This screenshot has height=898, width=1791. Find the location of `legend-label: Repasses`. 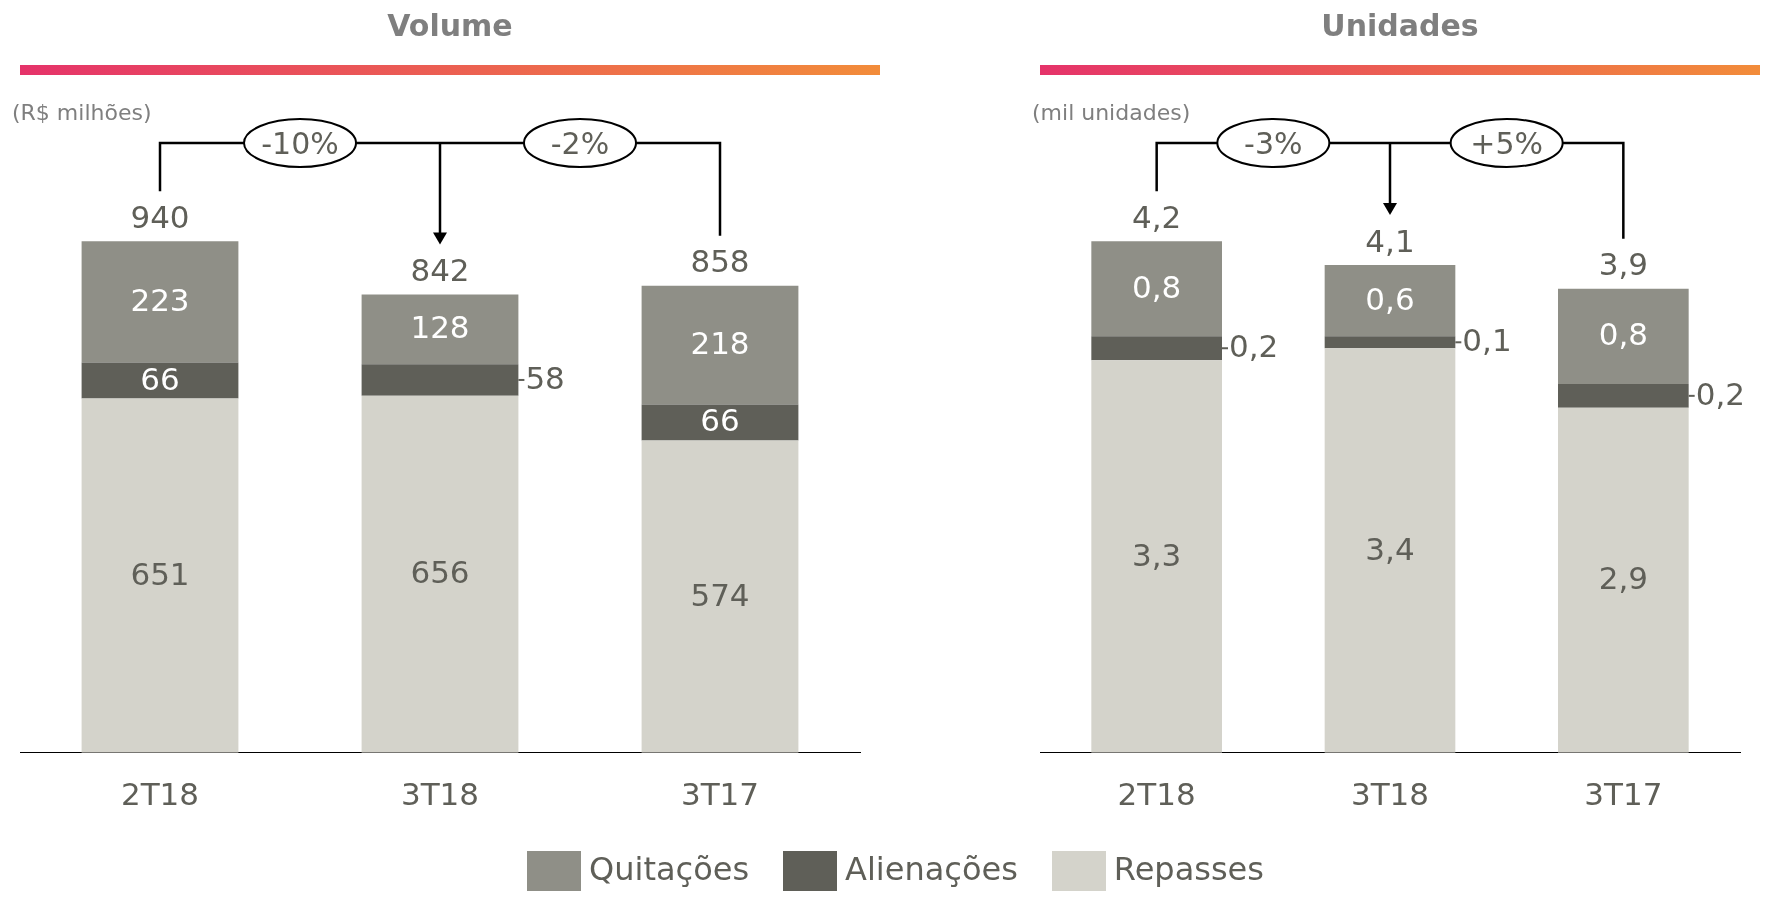

legend-label: Repasses is located at coordinates (1188, 870).